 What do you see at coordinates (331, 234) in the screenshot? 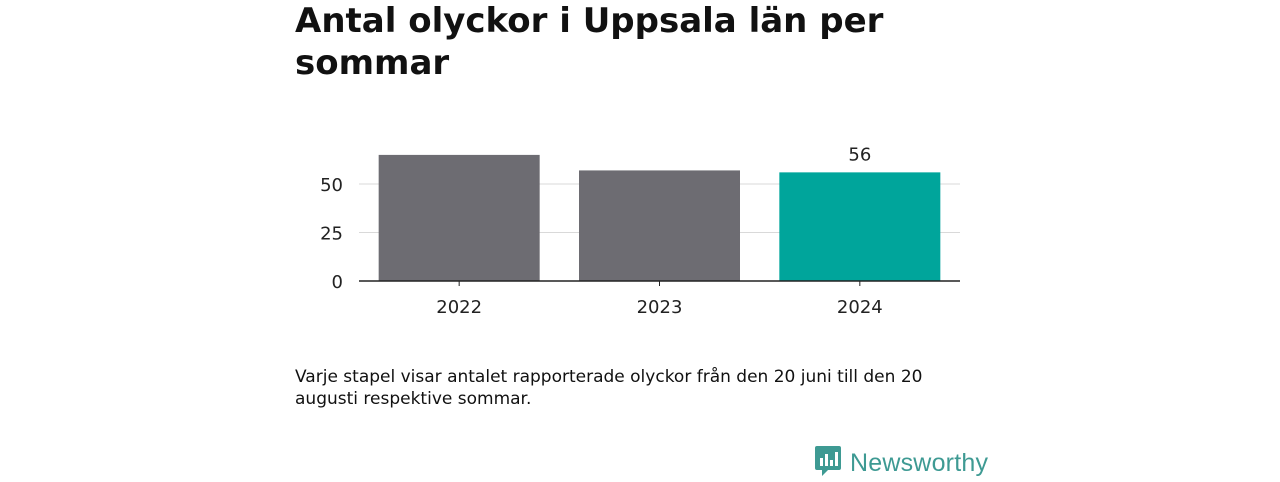
I see `y-tick-label: 25` at bounding box center [331, 234].